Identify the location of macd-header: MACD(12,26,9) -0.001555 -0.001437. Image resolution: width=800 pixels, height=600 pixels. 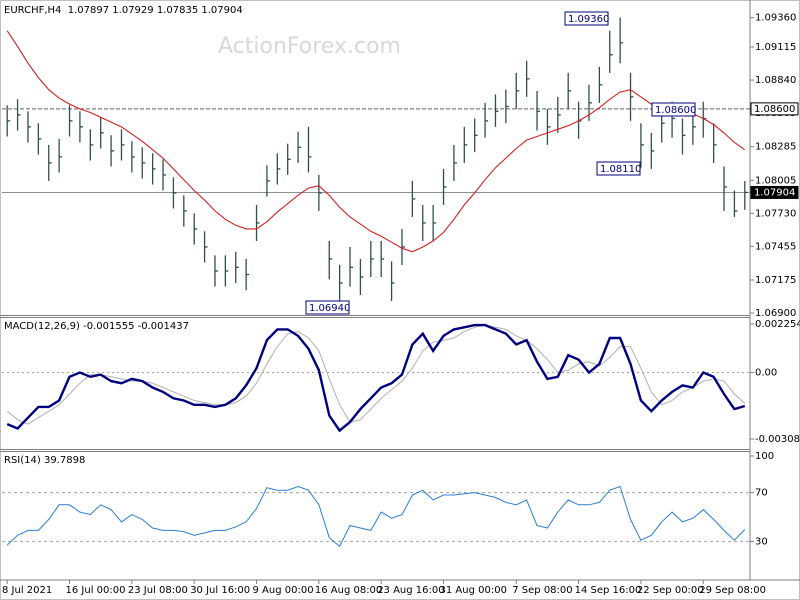
(96, 326).